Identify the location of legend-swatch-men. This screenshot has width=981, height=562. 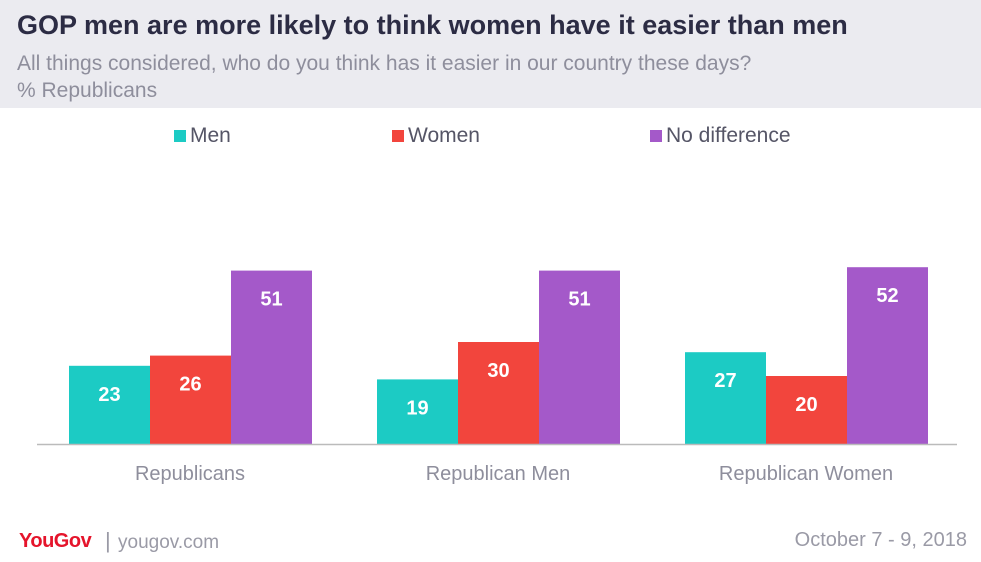
(180, 136).